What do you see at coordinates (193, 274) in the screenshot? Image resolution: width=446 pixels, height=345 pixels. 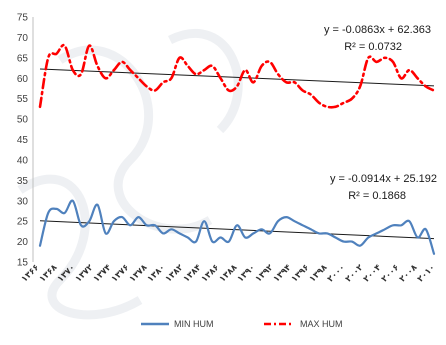 I see `x-tick-label: ۱۳۸۴` at bounding box center [193, 274].